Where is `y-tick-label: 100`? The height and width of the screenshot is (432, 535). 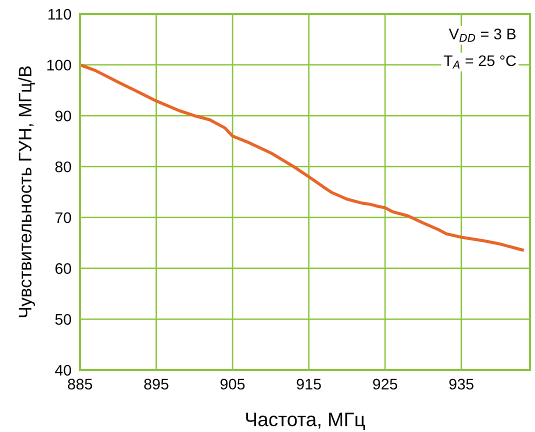 y-tick-label: 100 is located at coordinates (59, 65).